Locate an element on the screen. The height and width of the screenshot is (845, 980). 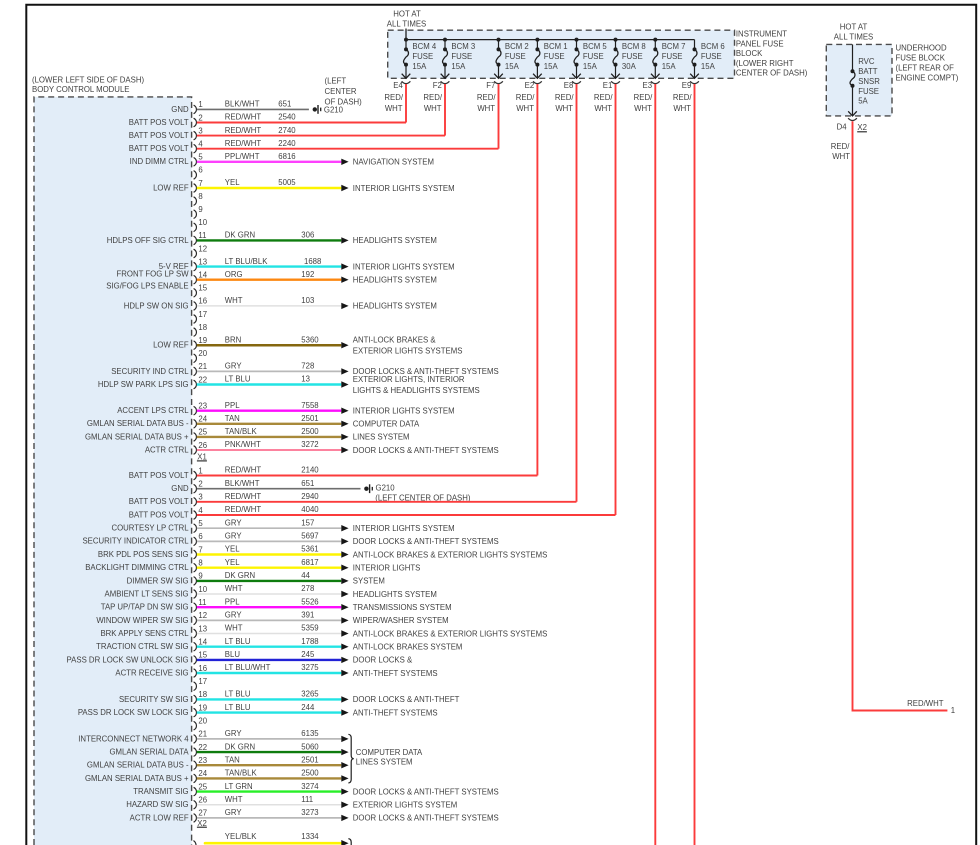
svg-text: 22 is located at coordinates (202, 747).